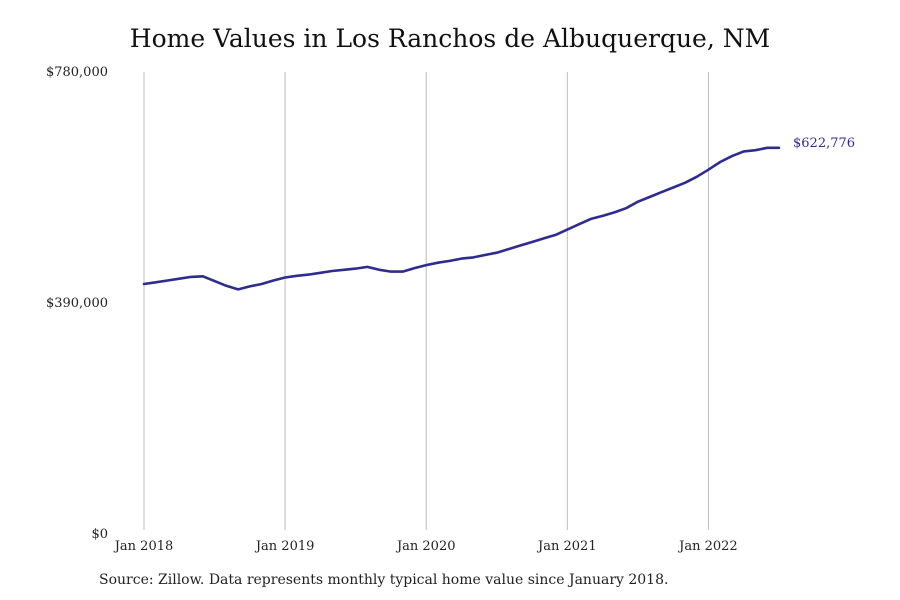 Image resolution: width=900 pixels, height=600 pixels. I want to click on end-value-label: $622,776, so click(824, 143).